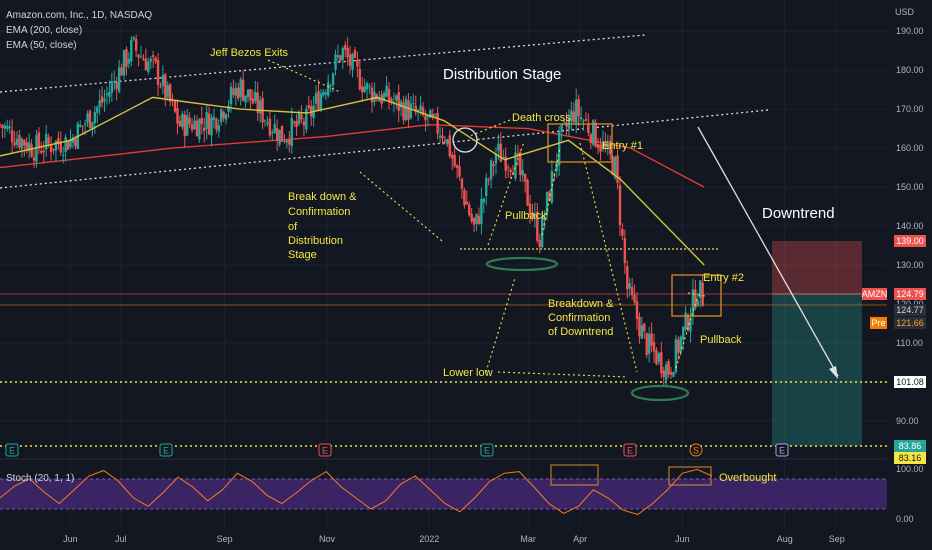 This screenshot has height=550, width=932. I want to click on x-tick-label: Mar, so click(528, 539).